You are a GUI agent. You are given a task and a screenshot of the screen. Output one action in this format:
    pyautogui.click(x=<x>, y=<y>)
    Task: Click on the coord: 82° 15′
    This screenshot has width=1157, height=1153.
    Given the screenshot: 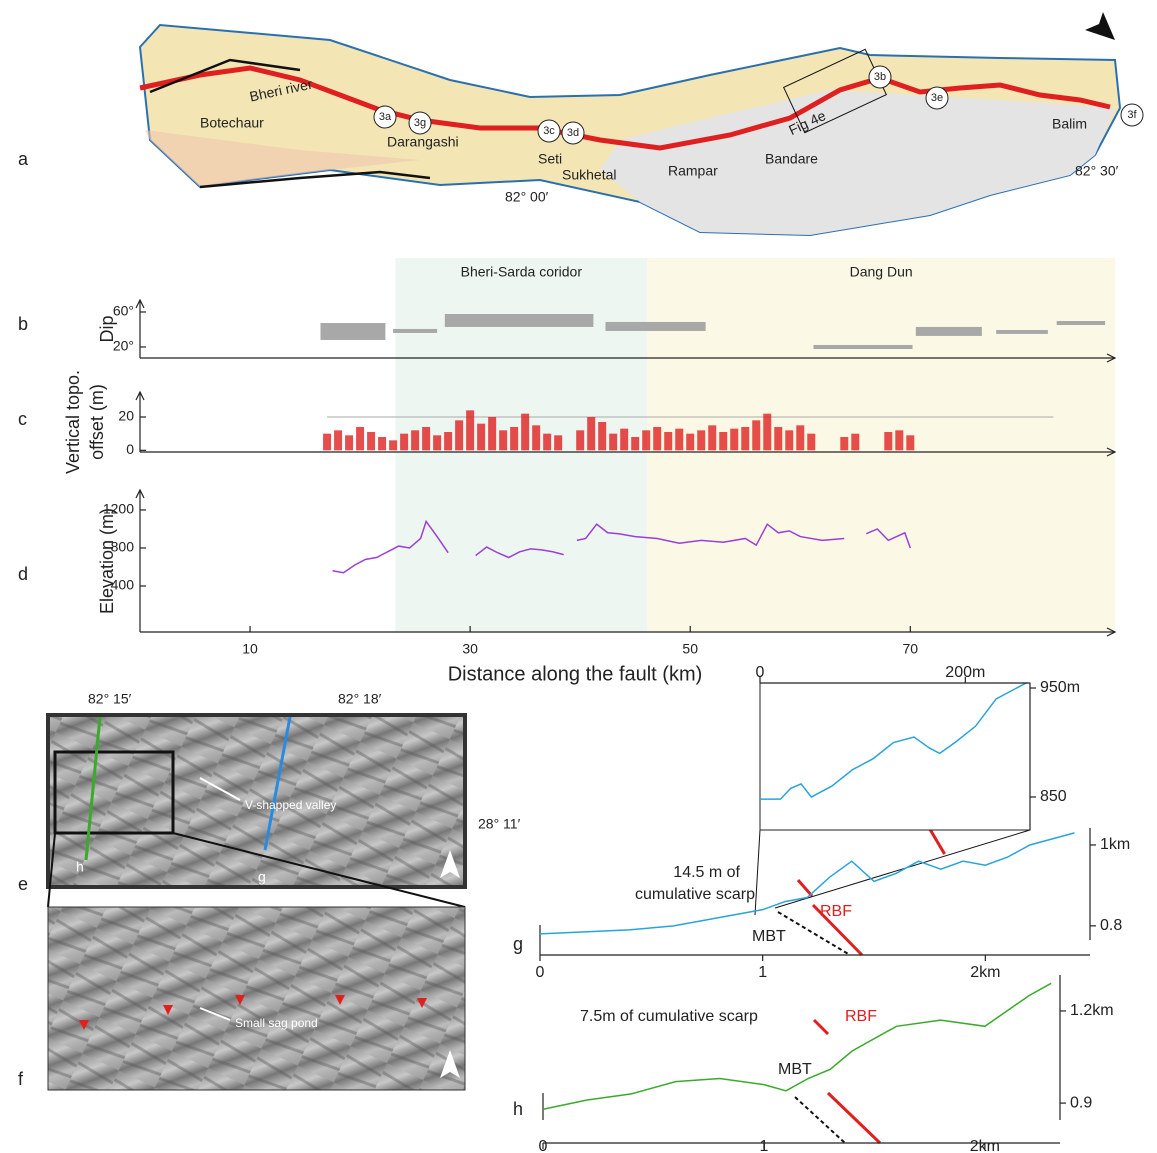 What is the action you would take?
    pyautogui.click(x=110, y=699)
    